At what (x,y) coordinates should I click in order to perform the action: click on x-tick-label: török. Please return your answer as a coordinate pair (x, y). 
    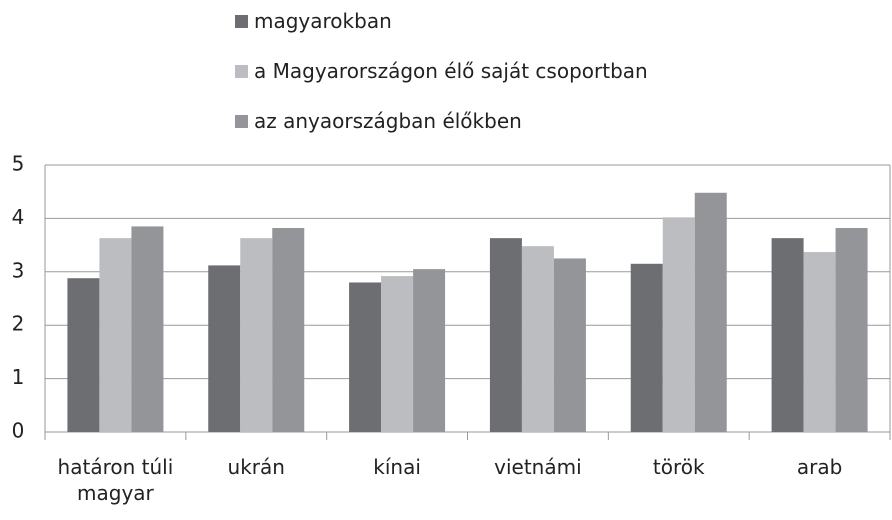
    Looking at the image, I should click on (678, 467).